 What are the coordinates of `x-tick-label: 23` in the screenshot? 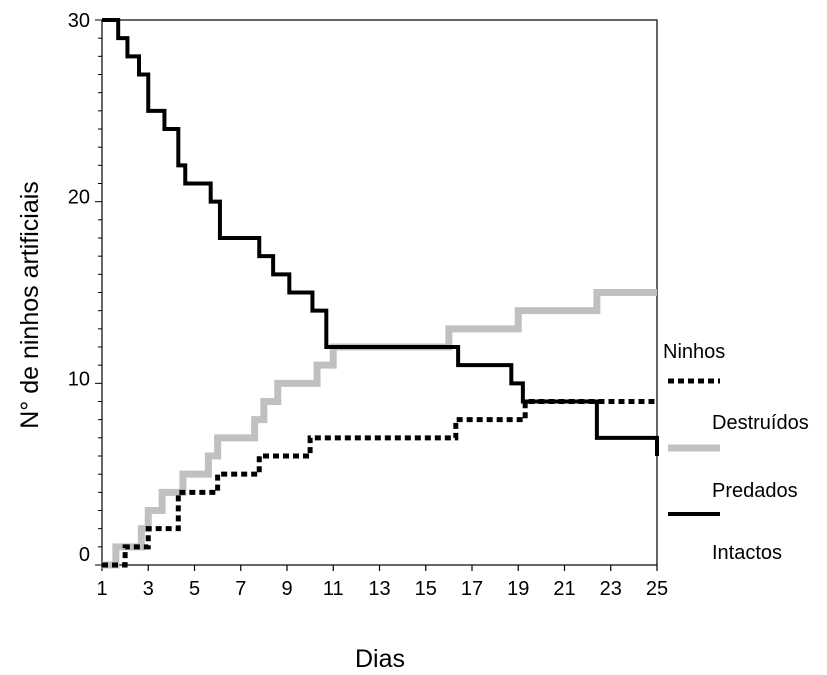 It's located at (611, 589).